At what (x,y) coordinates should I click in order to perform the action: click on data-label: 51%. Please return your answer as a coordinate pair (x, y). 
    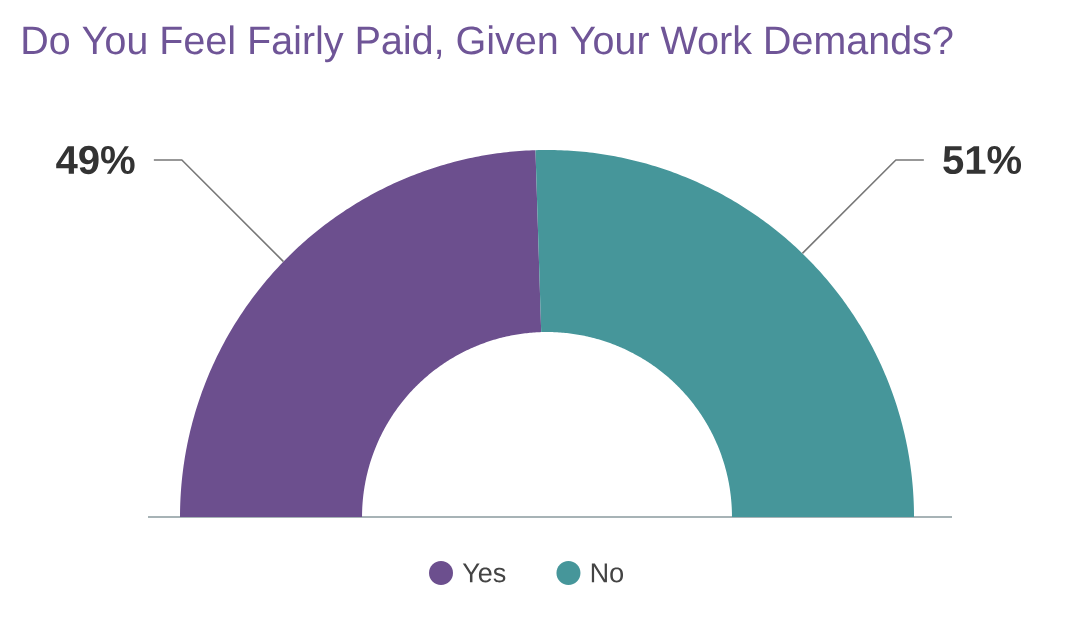
    Looking at the image, I should click on (982, 160).